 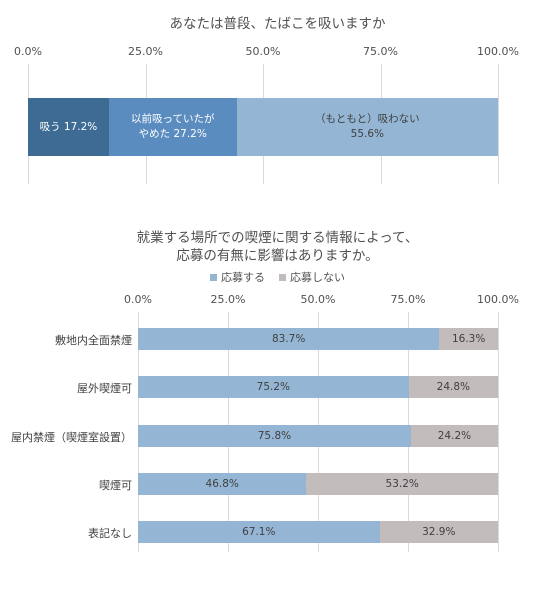 I want to click on bar-data-label: 53.2%, so click(x=402, y=483).